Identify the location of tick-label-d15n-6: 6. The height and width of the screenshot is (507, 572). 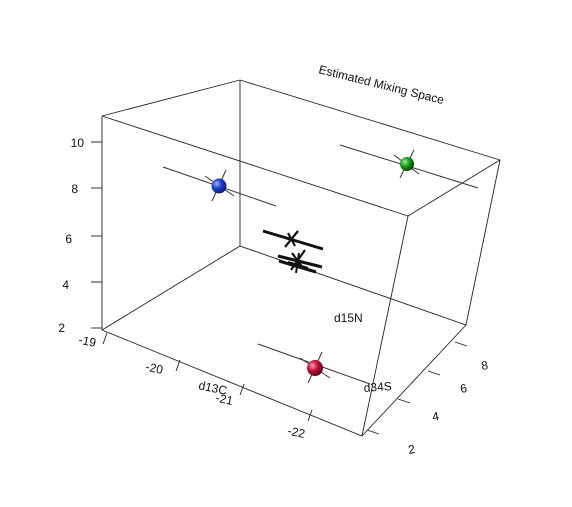
(68, 239).